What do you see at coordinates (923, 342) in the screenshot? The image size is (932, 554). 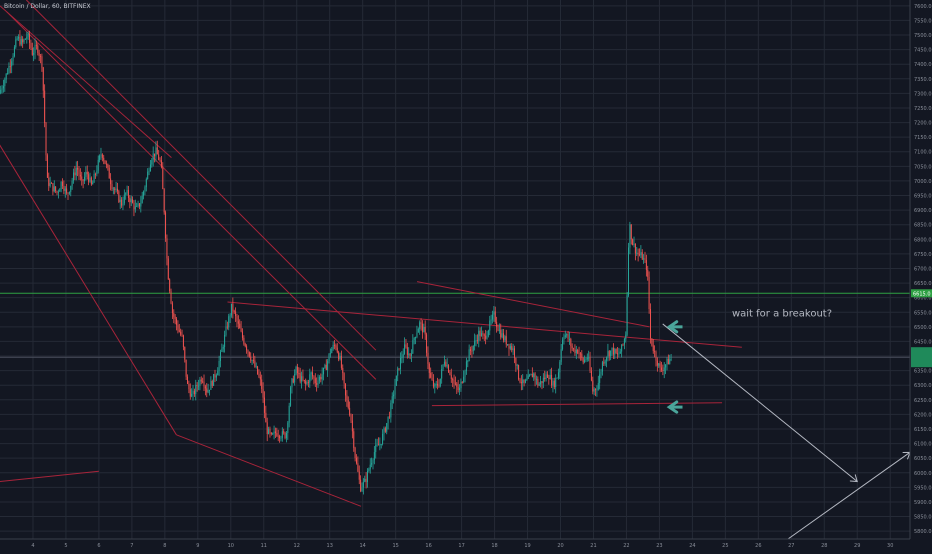 I see `y-tick-label: 6450.0` at bounding box center [923, 342].